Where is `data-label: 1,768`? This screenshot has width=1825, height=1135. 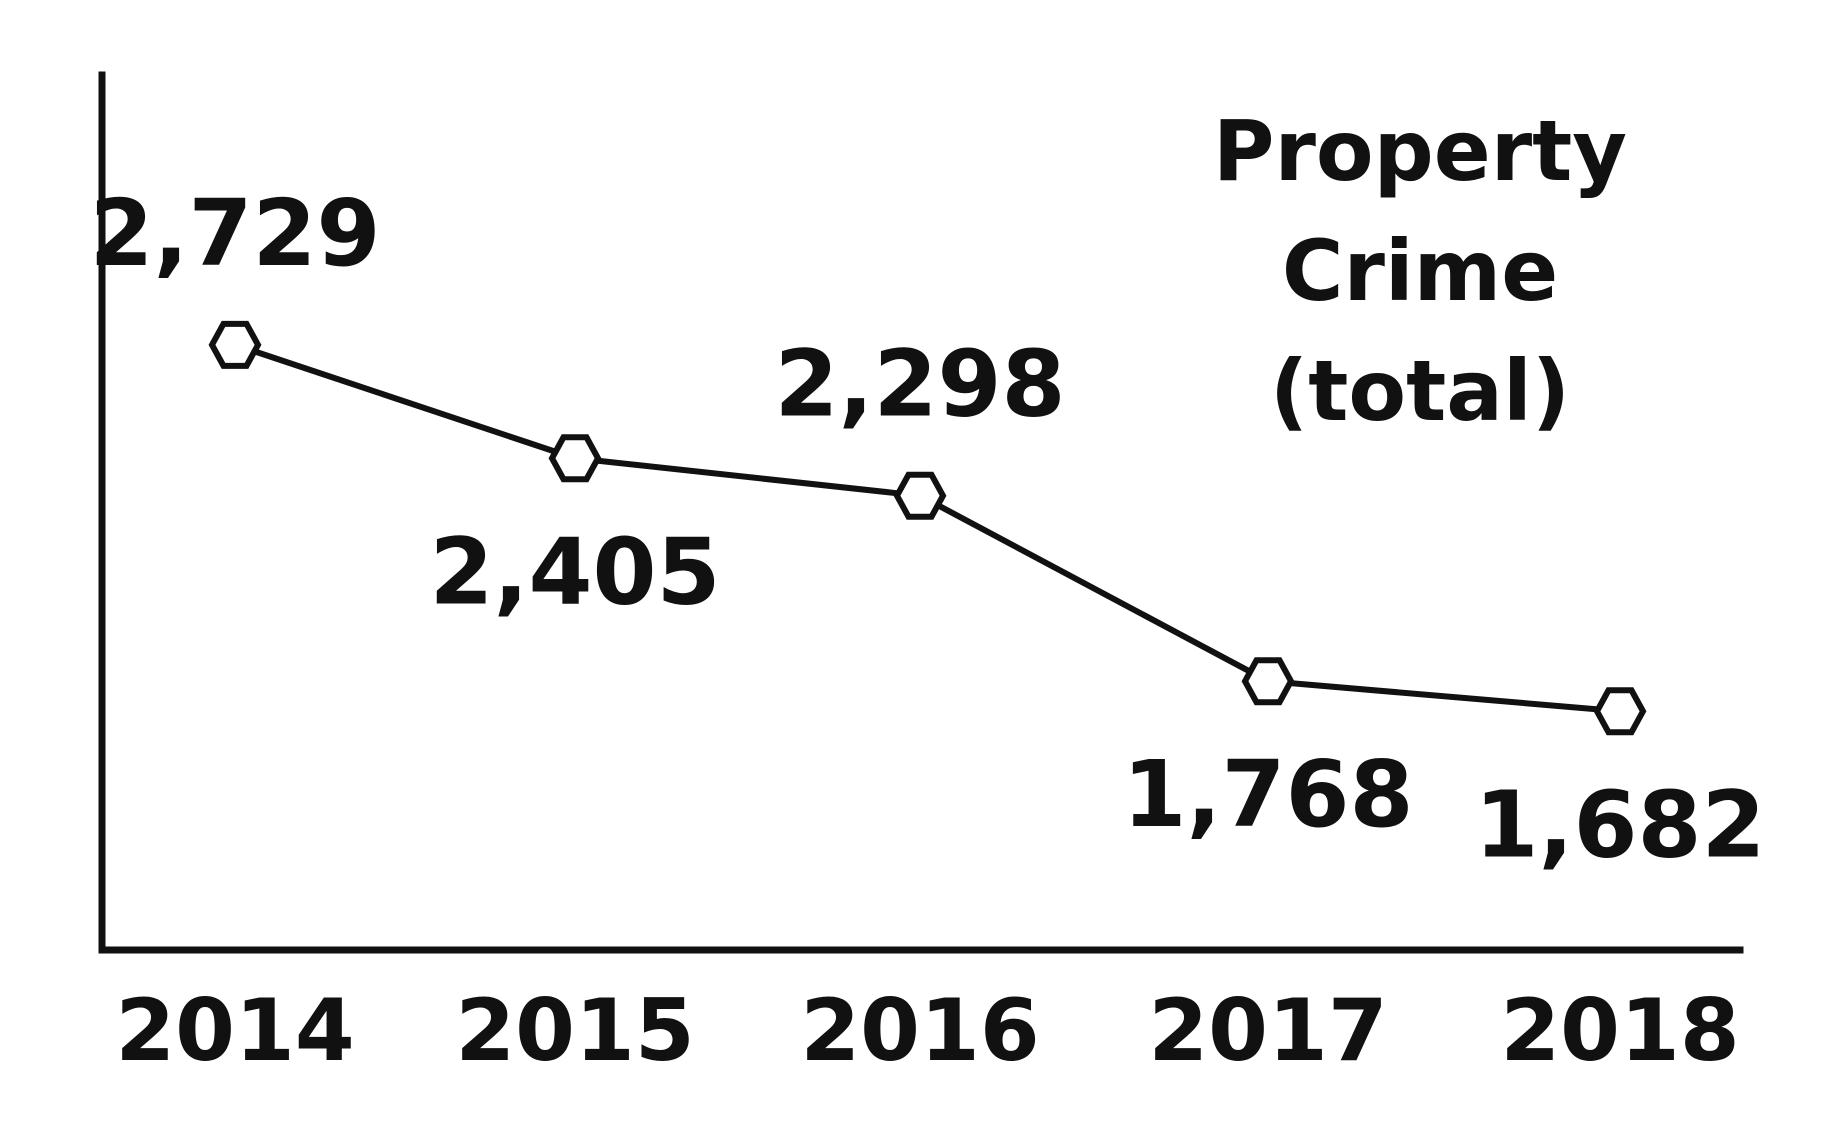
data-label: 1,768 is located at coordinates (1267, 794).